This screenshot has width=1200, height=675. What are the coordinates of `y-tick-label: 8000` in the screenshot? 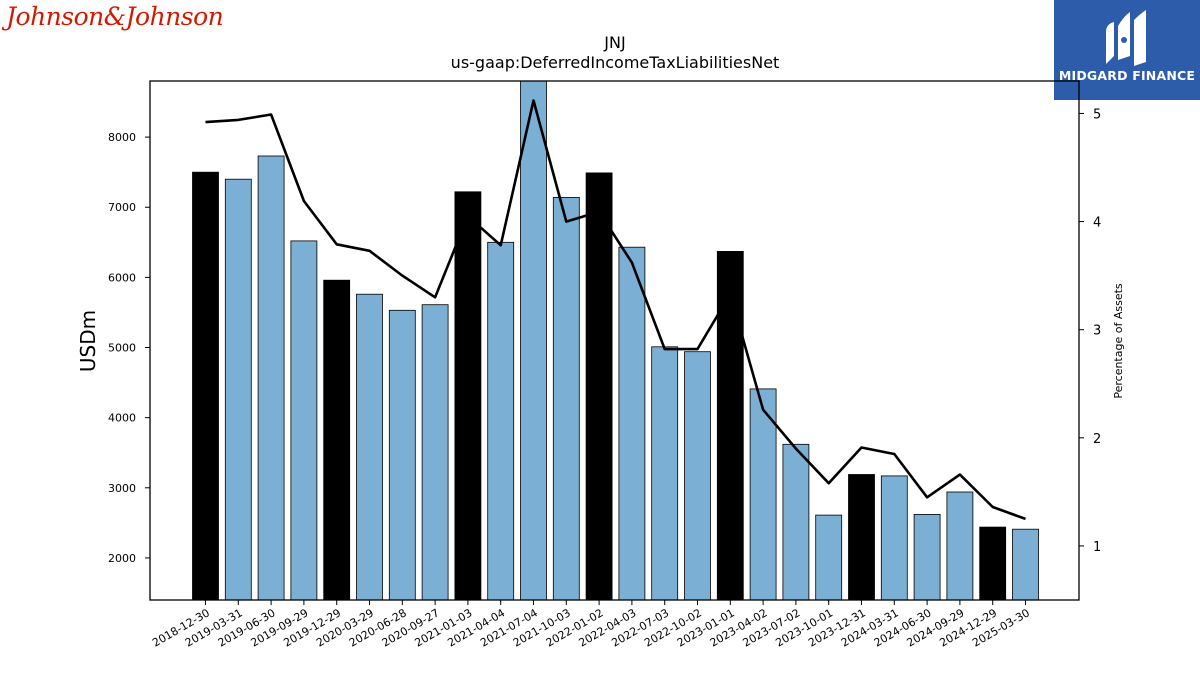 It's located at (122, 137).